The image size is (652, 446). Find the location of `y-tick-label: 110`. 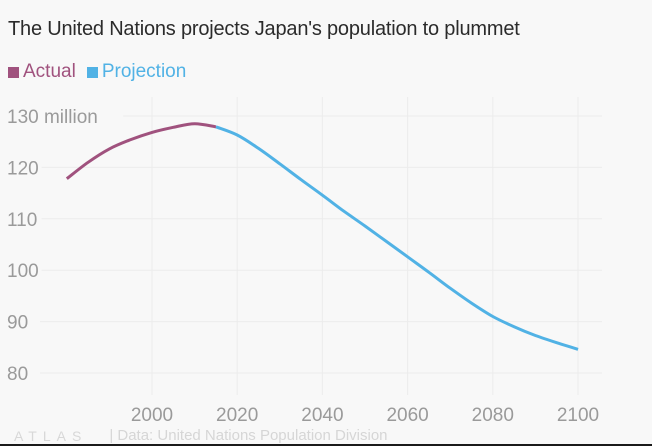

y-tick-label: 110 is located at coordinates (22, 220).